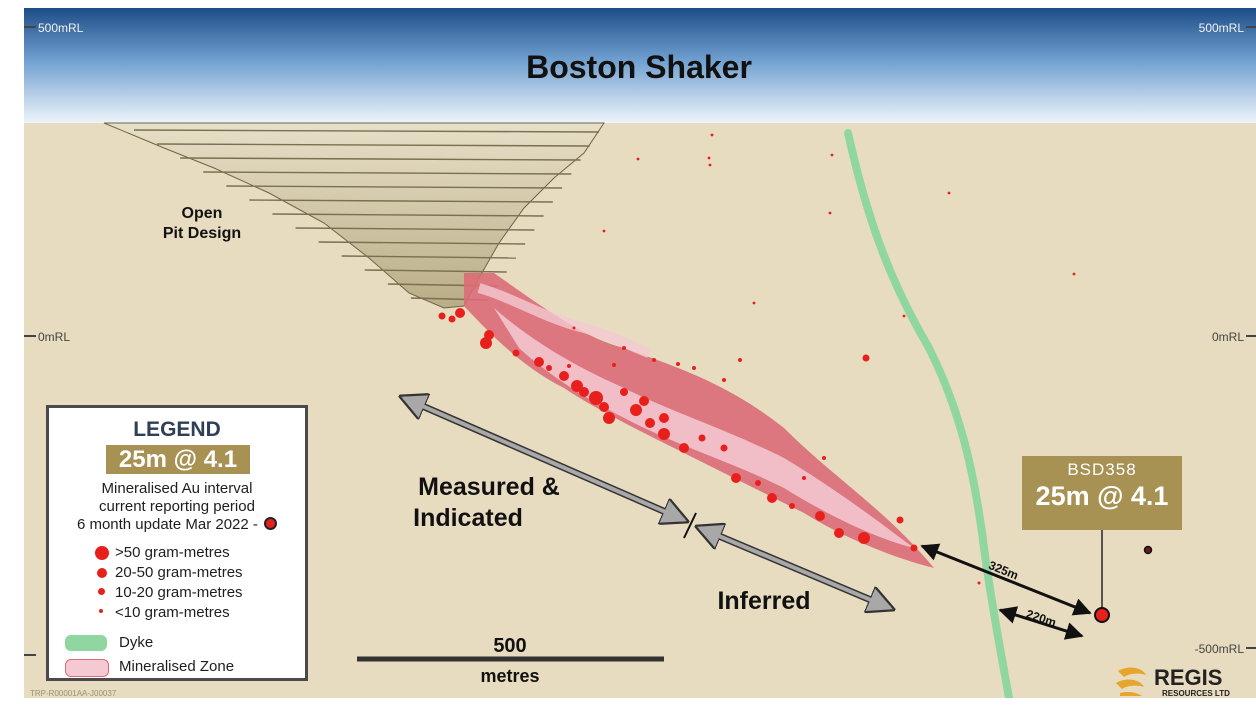 The height and width of the screenshot is (705, 1256). Describe the element at coordinates (928, 413) in the screenshot. I see `dyke` at that location.